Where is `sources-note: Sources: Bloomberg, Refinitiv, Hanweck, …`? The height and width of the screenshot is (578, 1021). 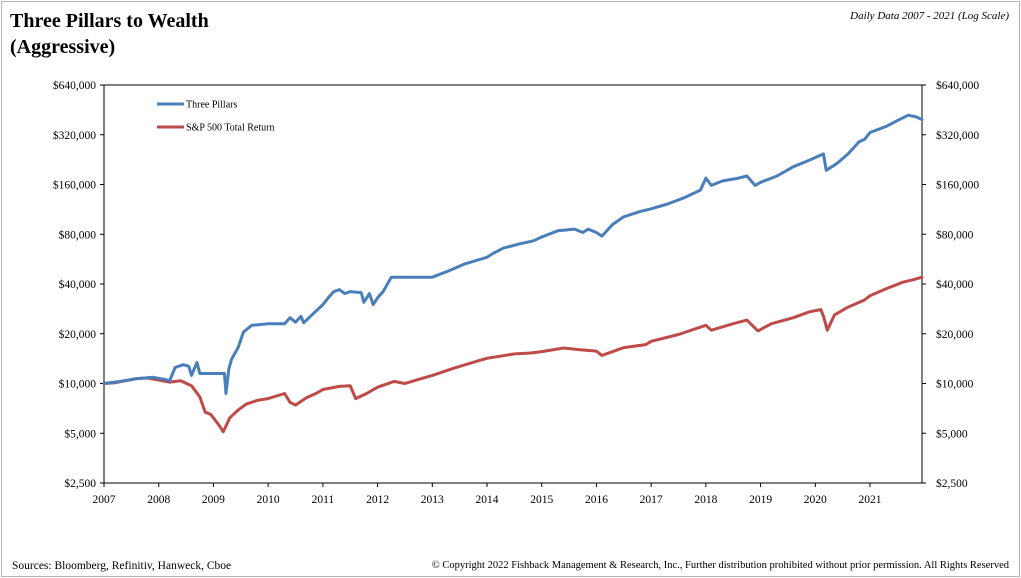
sources-note: Sources: Bloomberg, Refinitiv, Hanweck, … is located at coordinates (122, 566).